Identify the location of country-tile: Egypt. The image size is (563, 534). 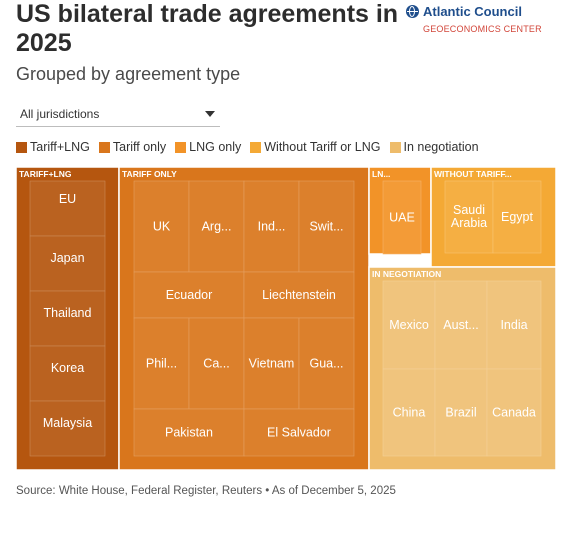
(517, 217).